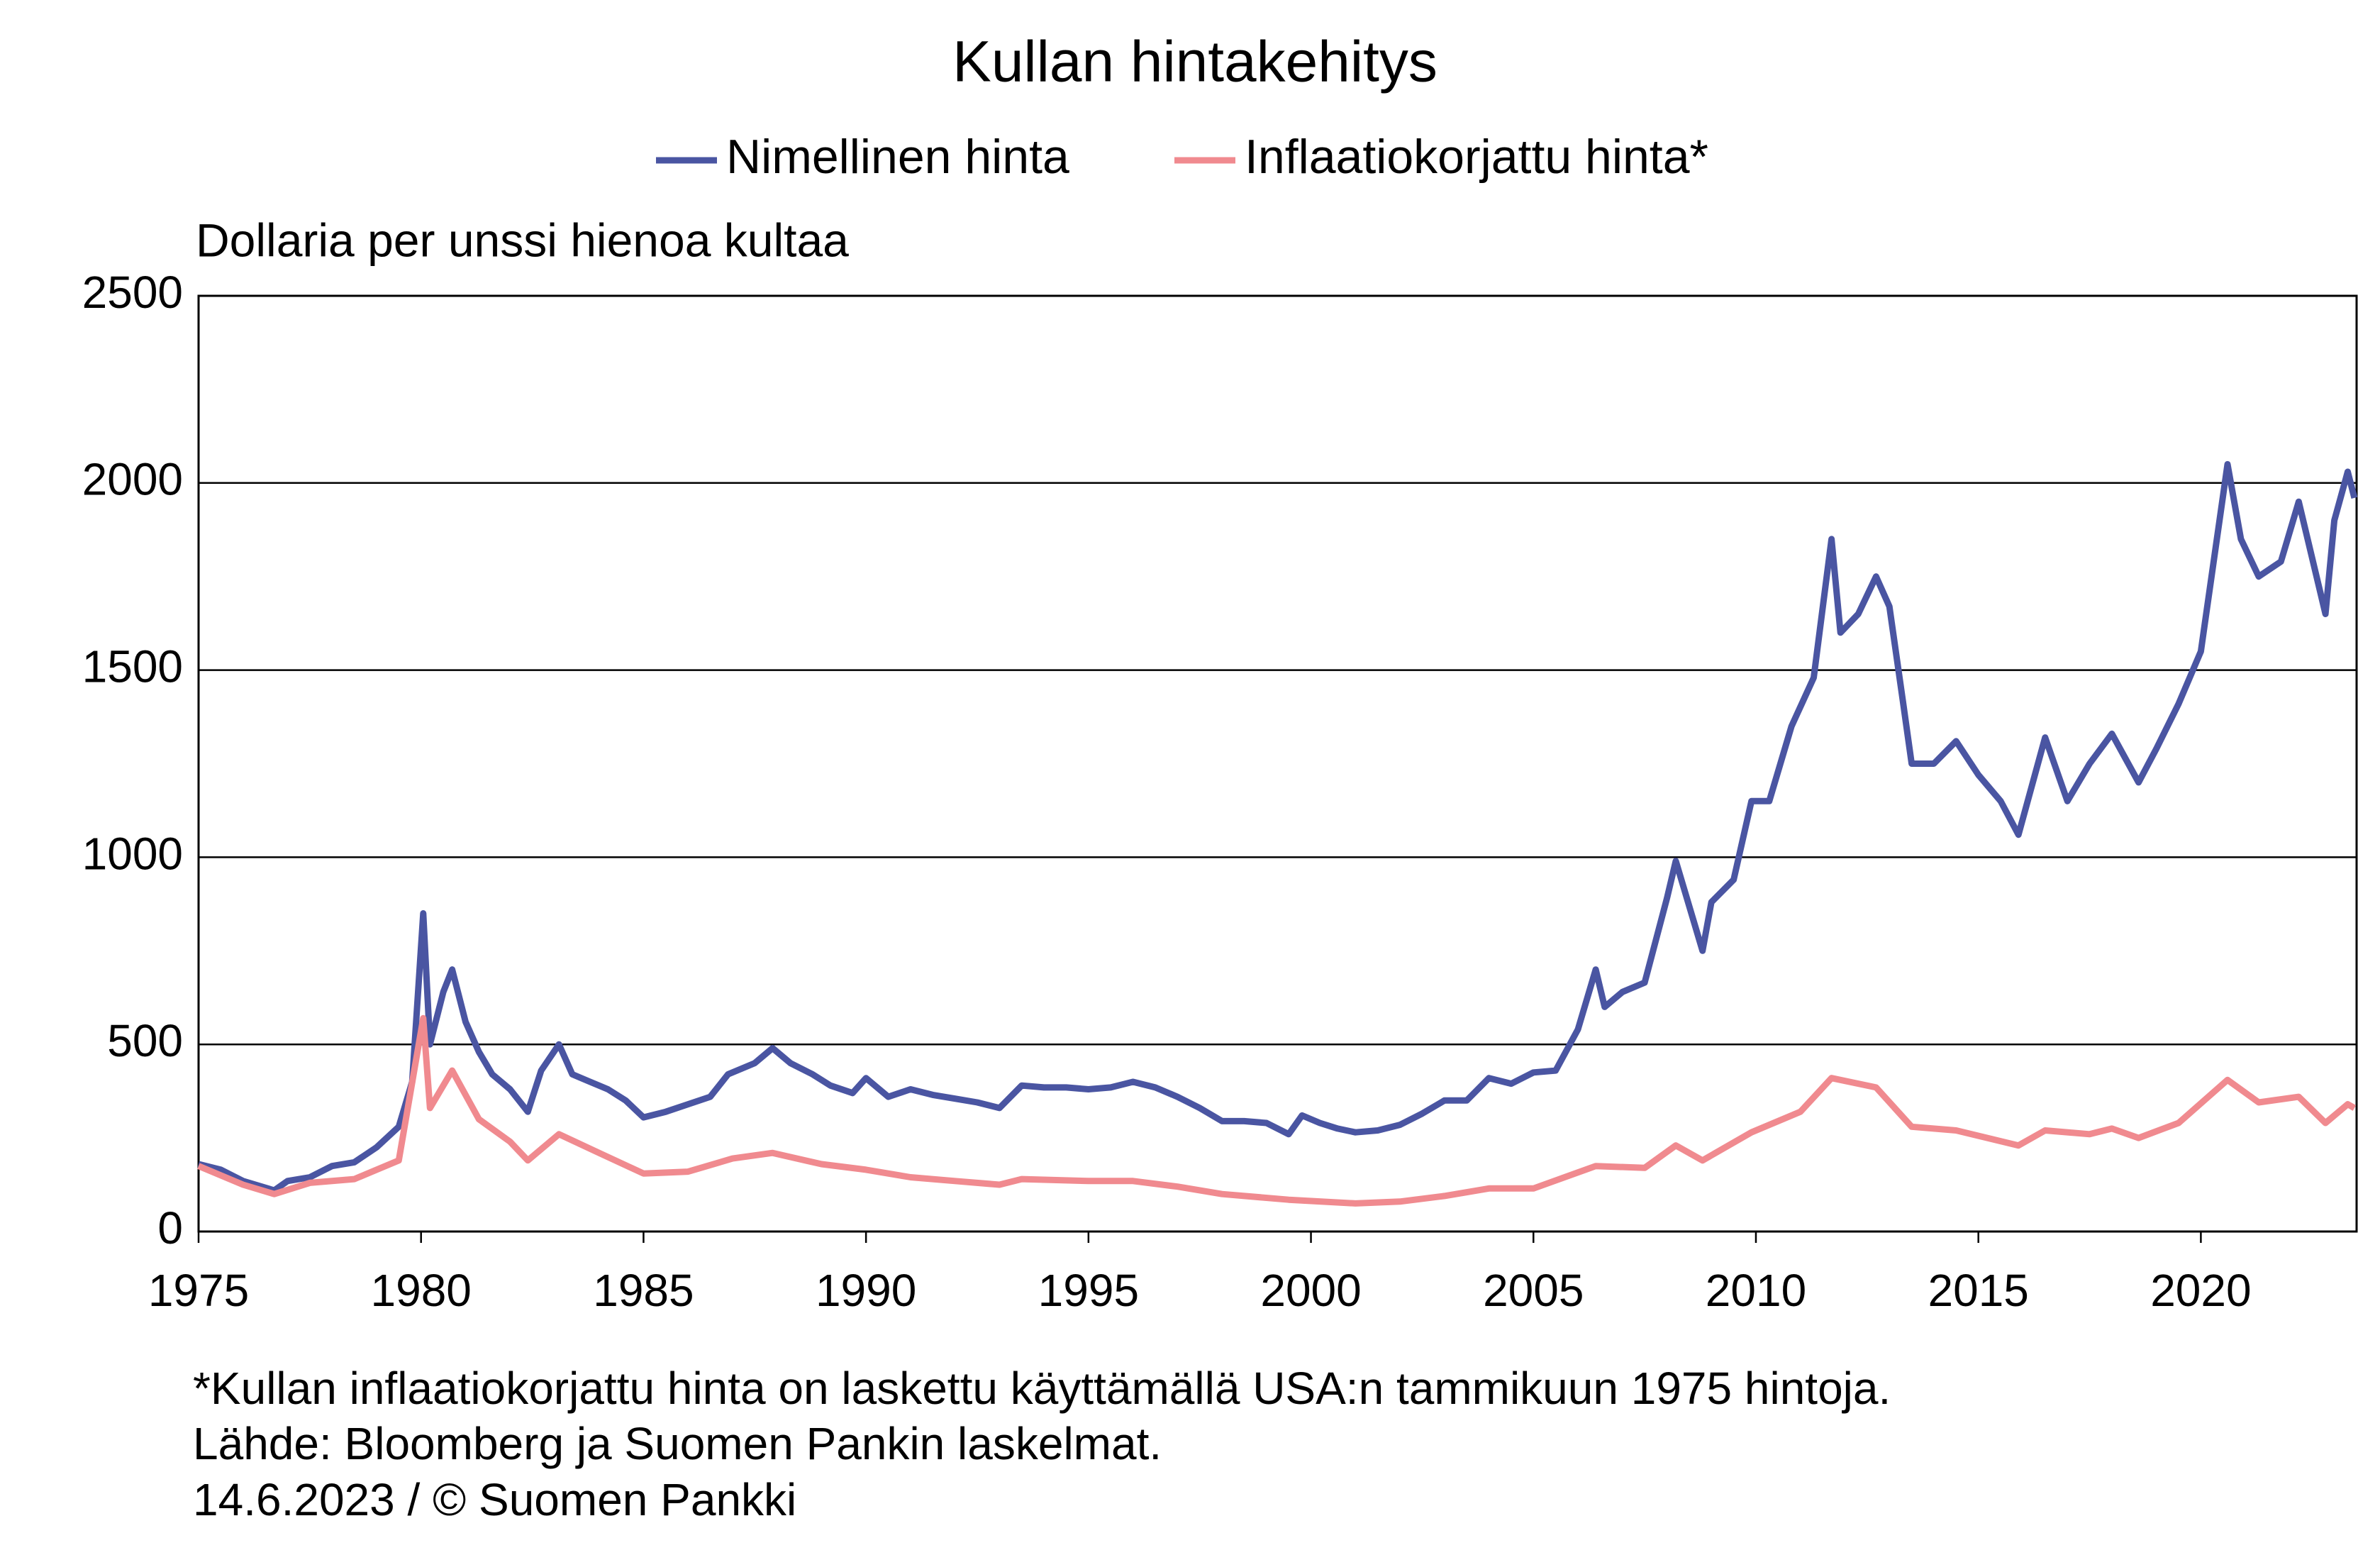 The width and height of the screenshot is (2380, 1555). What do you see at coordinates (495, 1499) in the screenshot?
I see `note: 14.6.2023 / © Suomen Pankki` at bounding box center [495, 1499].